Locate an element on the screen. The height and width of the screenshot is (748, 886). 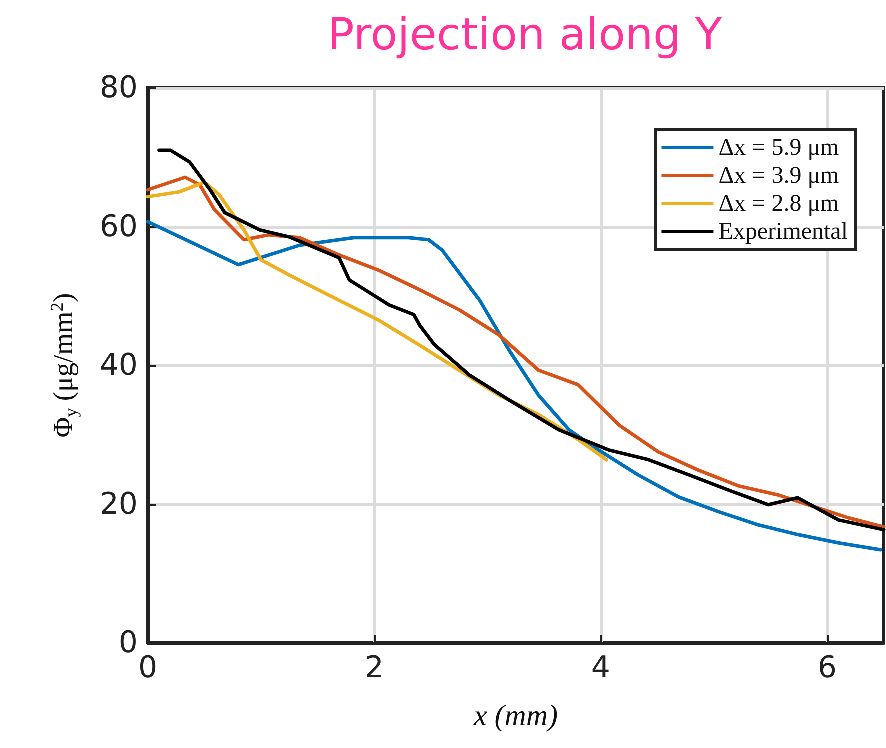
chart-title: Projection along Y is located at coordinates (525, 35).